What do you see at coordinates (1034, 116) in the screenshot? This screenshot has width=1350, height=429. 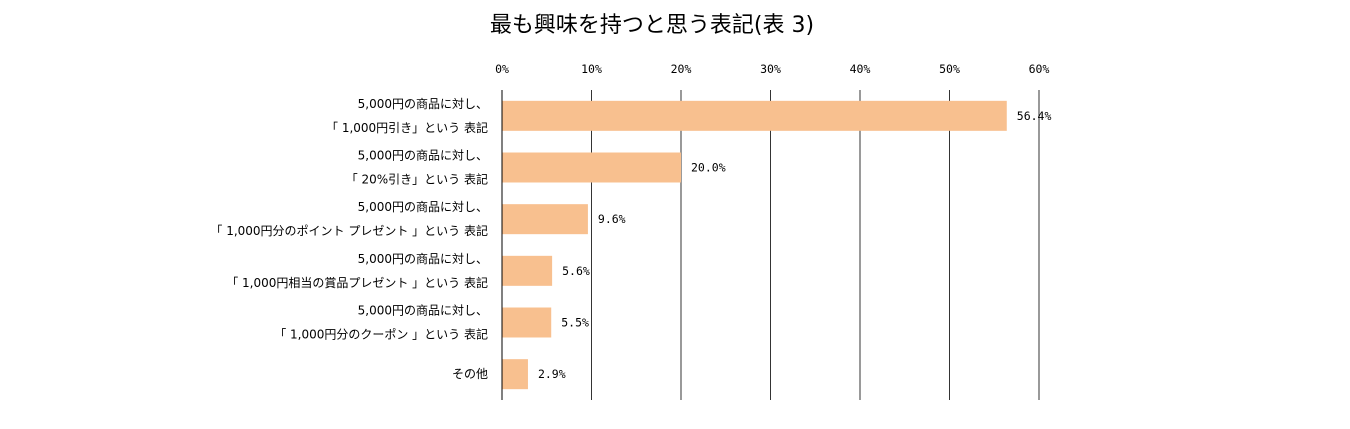 I see `bar-value-label: 56.4%` at bounding box center [1034, 116].